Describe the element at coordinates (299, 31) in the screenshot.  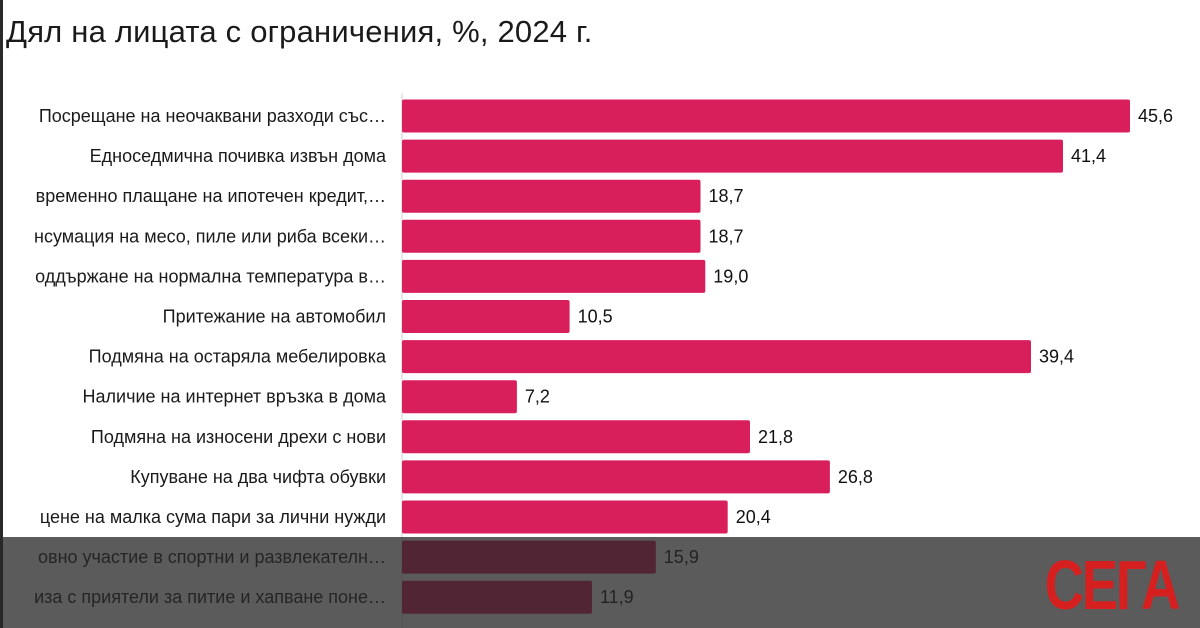
I see `chart-title: Дял на лицата с ограничения, %, 2024 г.` at that location.